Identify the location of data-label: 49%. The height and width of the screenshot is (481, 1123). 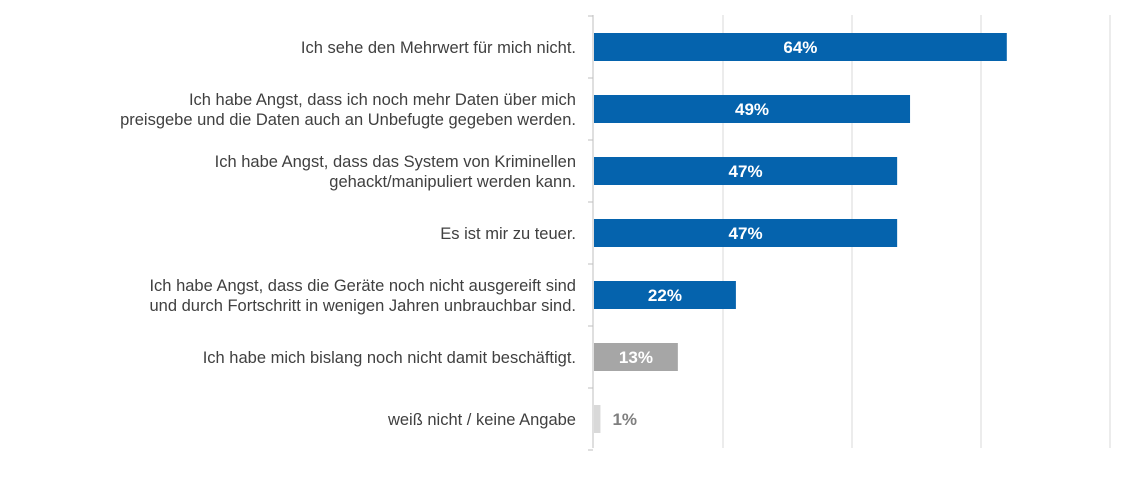
(752, 109).